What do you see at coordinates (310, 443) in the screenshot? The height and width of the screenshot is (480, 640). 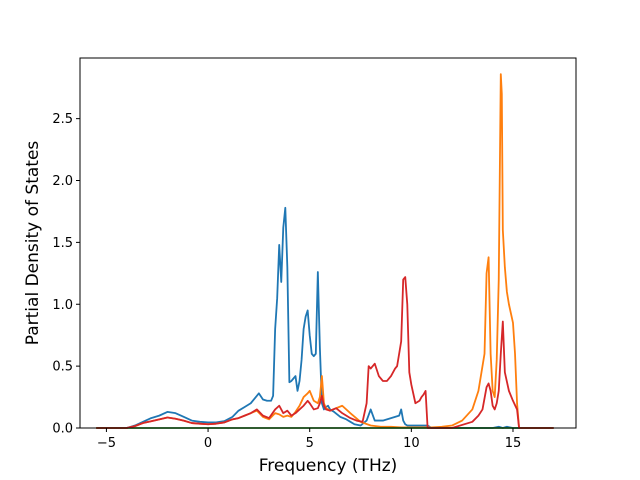 I see `x-tick-label: 5` at bounding box center [310, 443].